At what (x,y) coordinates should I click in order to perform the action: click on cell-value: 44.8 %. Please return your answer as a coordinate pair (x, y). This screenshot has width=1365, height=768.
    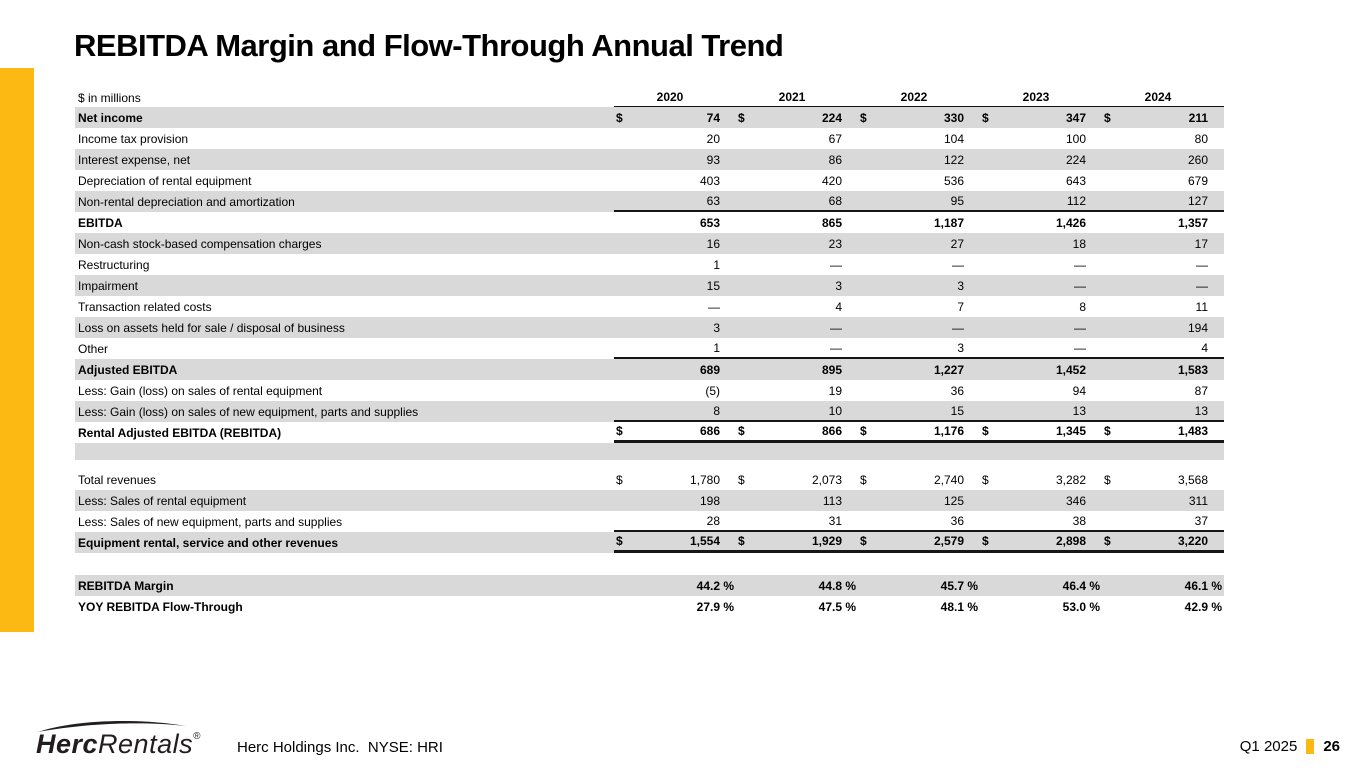
    Looking at the image, I should click on (837, 585).